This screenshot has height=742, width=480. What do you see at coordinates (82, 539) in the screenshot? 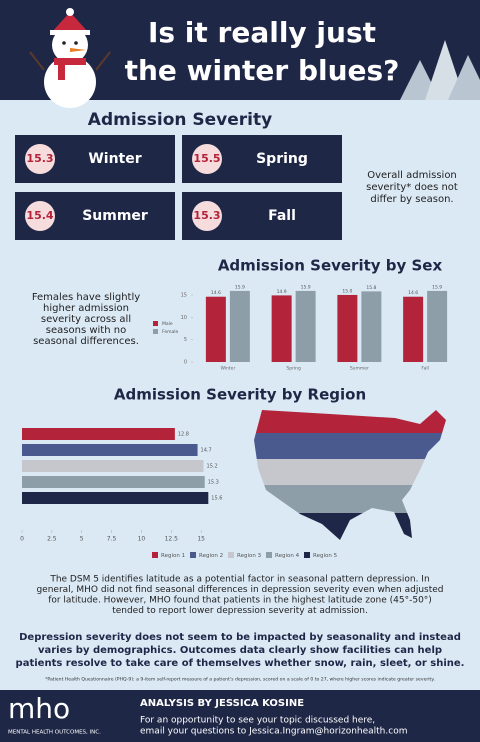
I see `x-tick-label: 5` at bounding box center [82, 539].